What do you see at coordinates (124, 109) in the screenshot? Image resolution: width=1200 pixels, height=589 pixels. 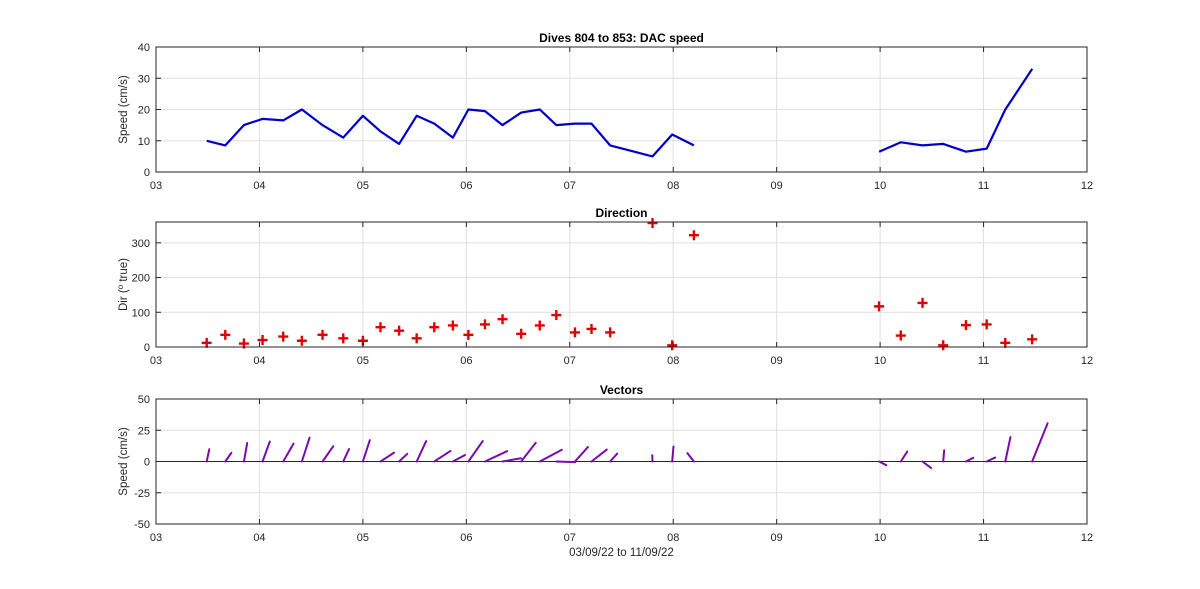 I see `speed-y-axis-label: Speed (cm/s)` at bounding box center [124, 109].